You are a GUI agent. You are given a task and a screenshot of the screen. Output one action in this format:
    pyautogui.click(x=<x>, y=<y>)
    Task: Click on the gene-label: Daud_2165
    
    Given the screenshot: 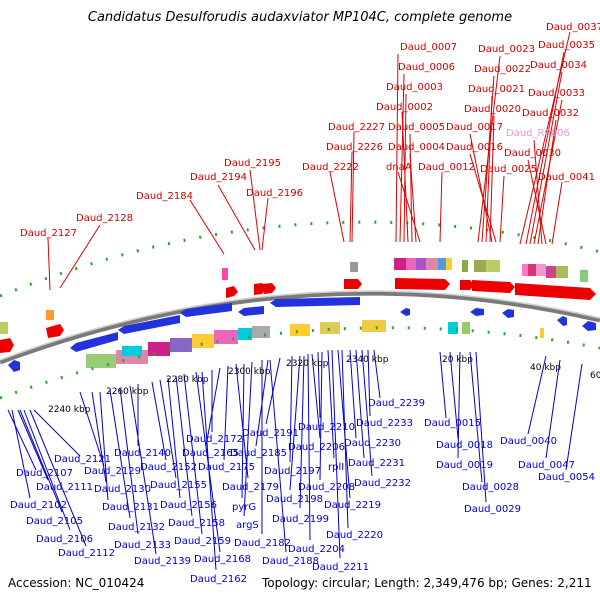 What is the action you would take?
    pyautogui.click(x=210, y=453)
    